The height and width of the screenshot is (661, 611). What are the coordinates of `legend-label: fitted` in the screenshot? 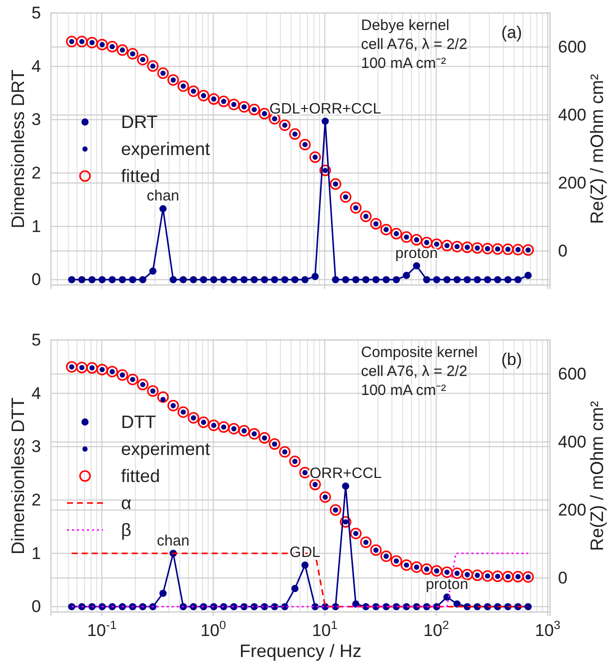 It's located at (140, 476).